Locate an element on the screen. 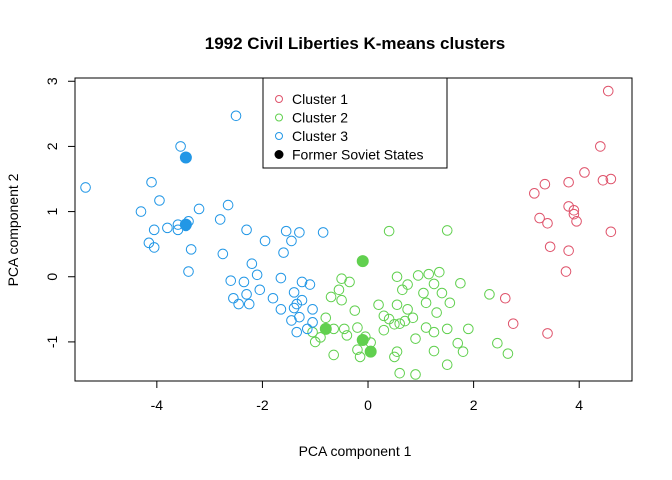 The image size is (672, 480). x-axis: -4 -2 0 2 4 is located at coordinates (367, 396).